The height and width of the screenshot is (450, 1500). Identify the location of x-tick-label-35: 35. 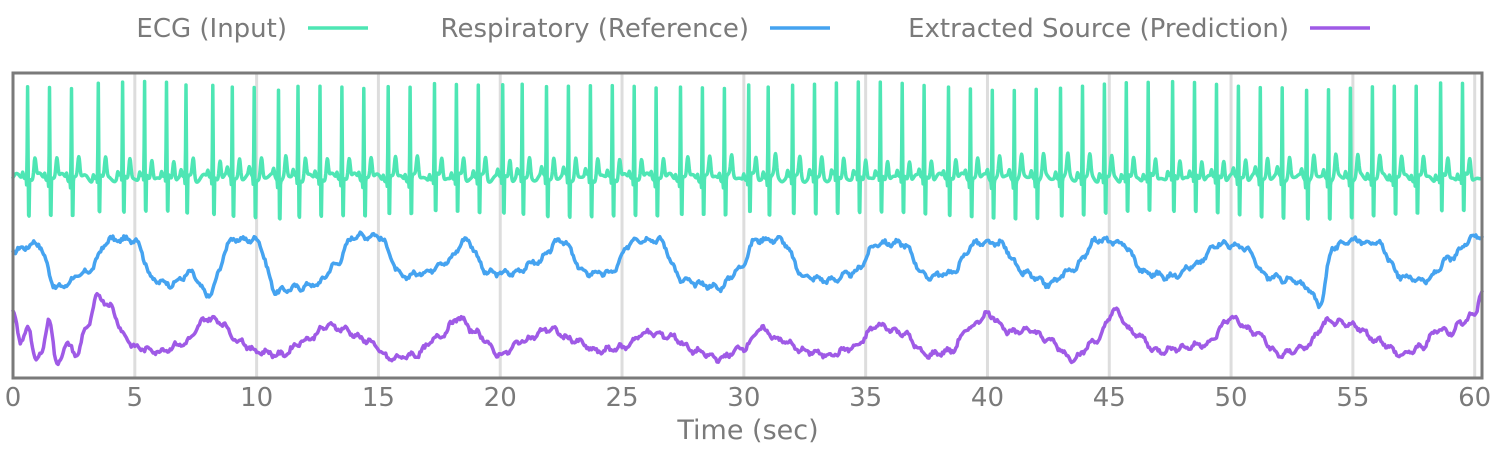
(865, 398).